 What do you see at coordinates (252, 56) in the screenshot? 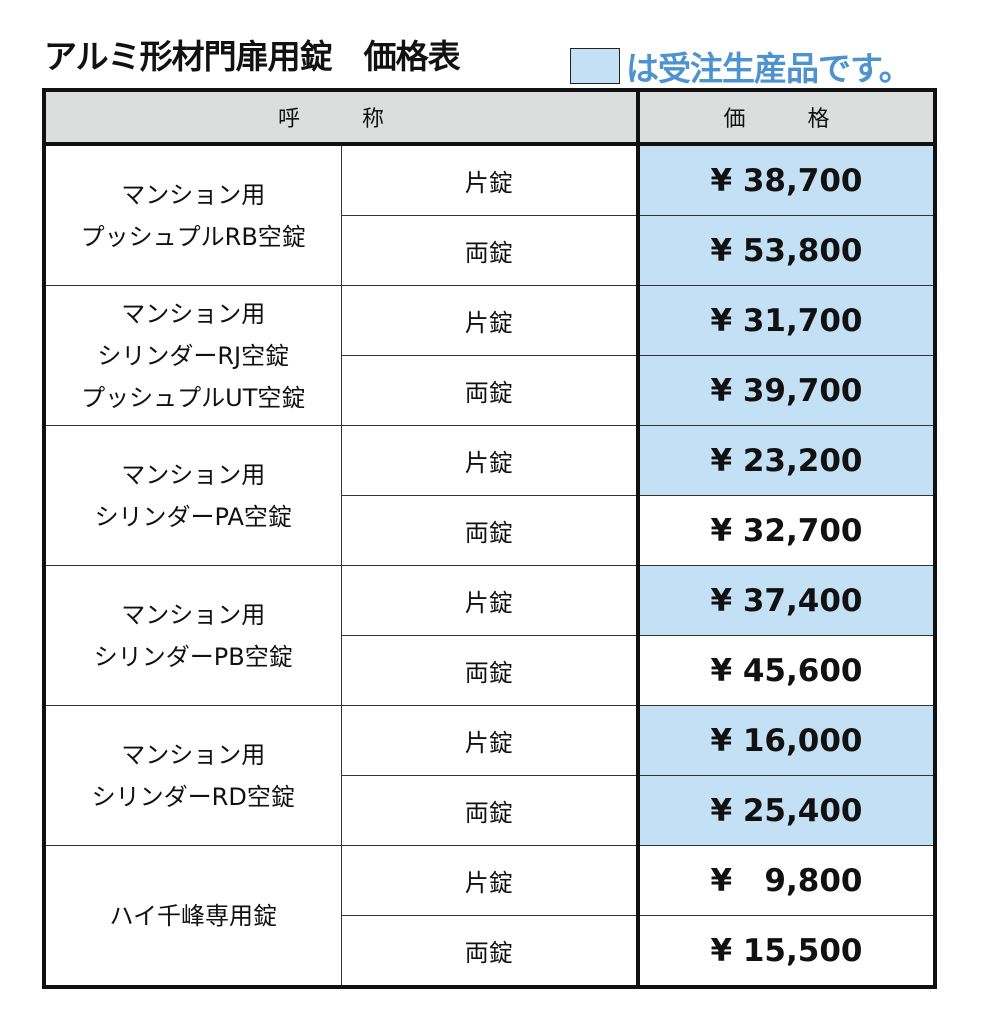
I see `page-title: アルミ形材門扉用錠 価格表` at bounding box center [252, 56].